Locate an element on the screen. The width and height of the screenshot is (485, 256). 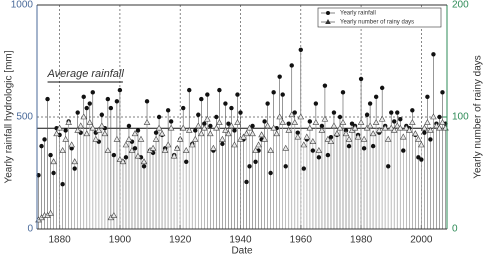
x-axis-label: Date is located at coordinates (242, 251).